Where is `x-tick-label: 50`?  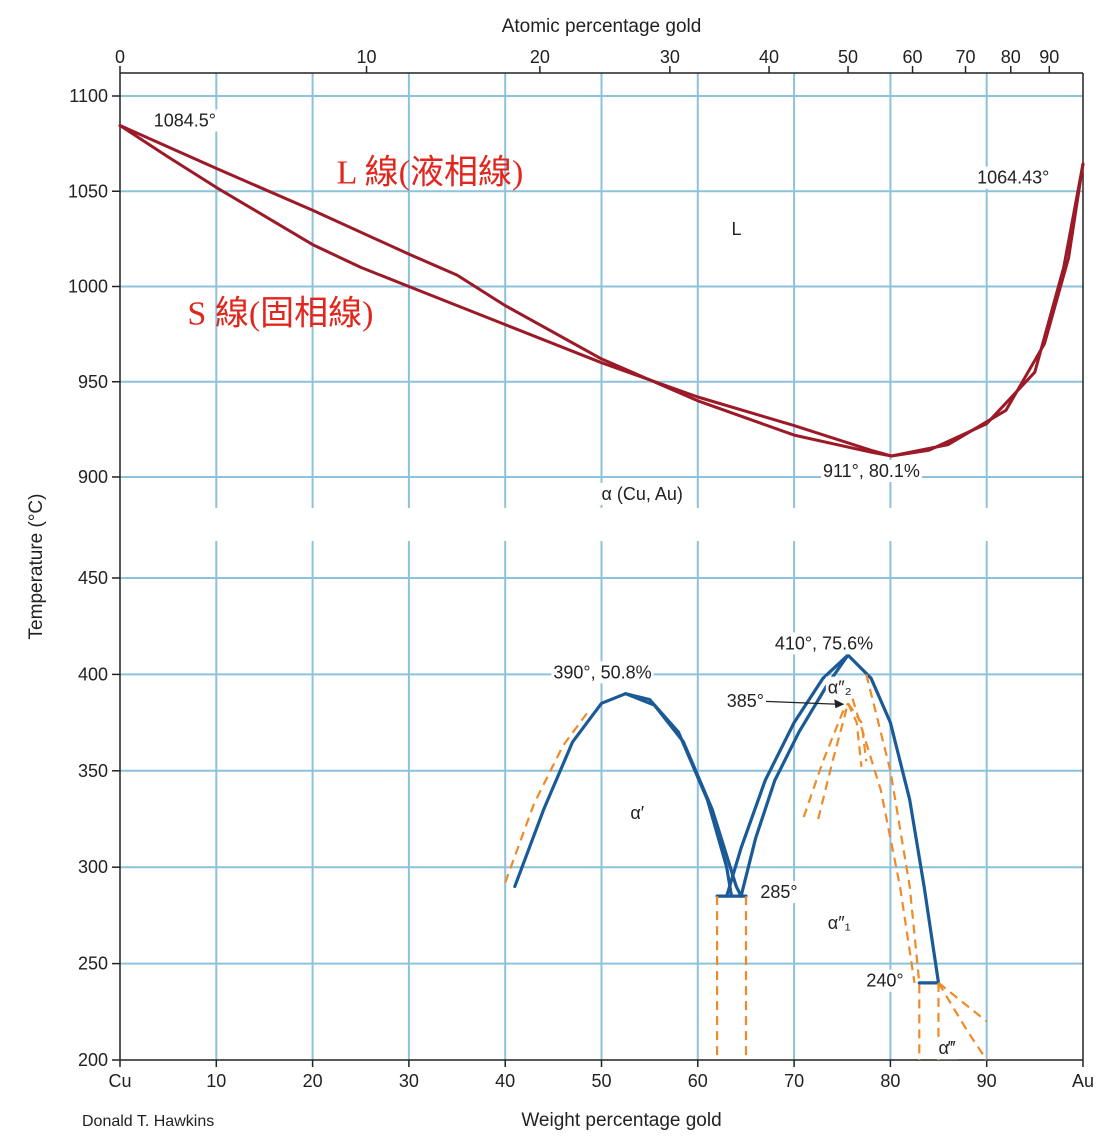
x-tick-label: 50 is located at coordinates (601, 1081).